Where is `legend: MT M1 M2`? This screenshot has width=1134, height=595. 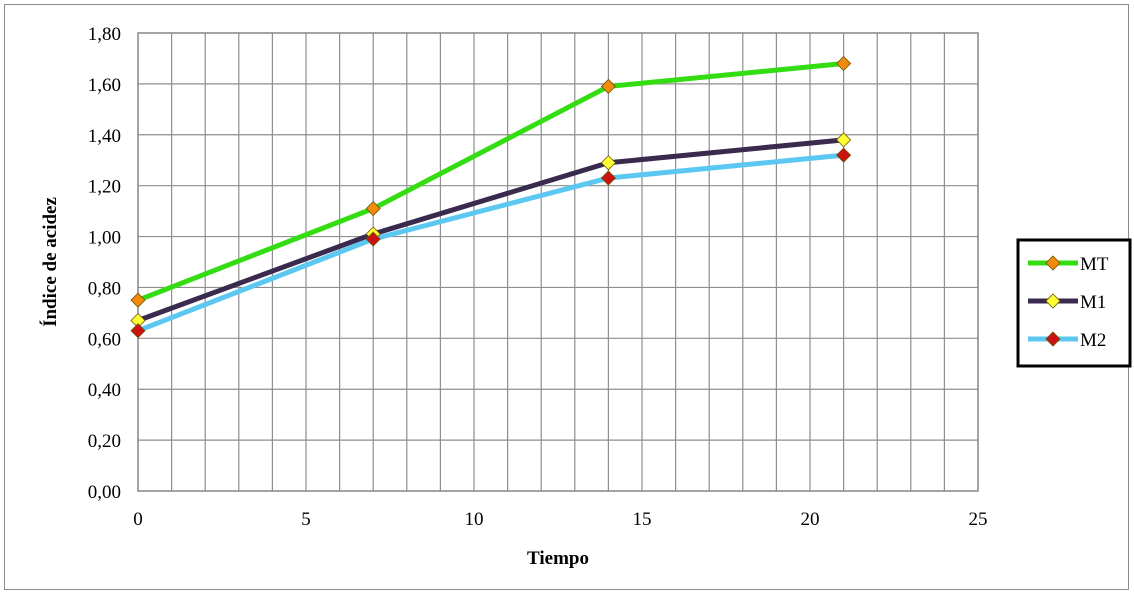 legend: MT M1 M2 is located at coordinates (1074, 303).